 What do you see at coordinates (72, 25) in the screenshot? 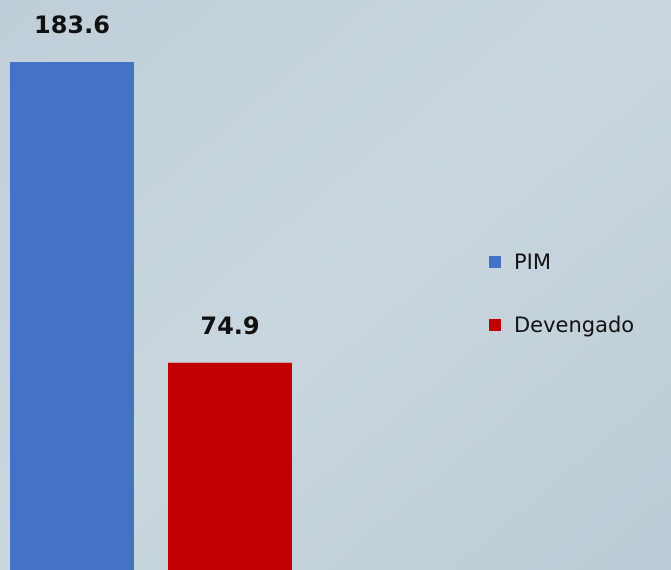
I see `value-label: 183.6` at bounding box center [72, 25].